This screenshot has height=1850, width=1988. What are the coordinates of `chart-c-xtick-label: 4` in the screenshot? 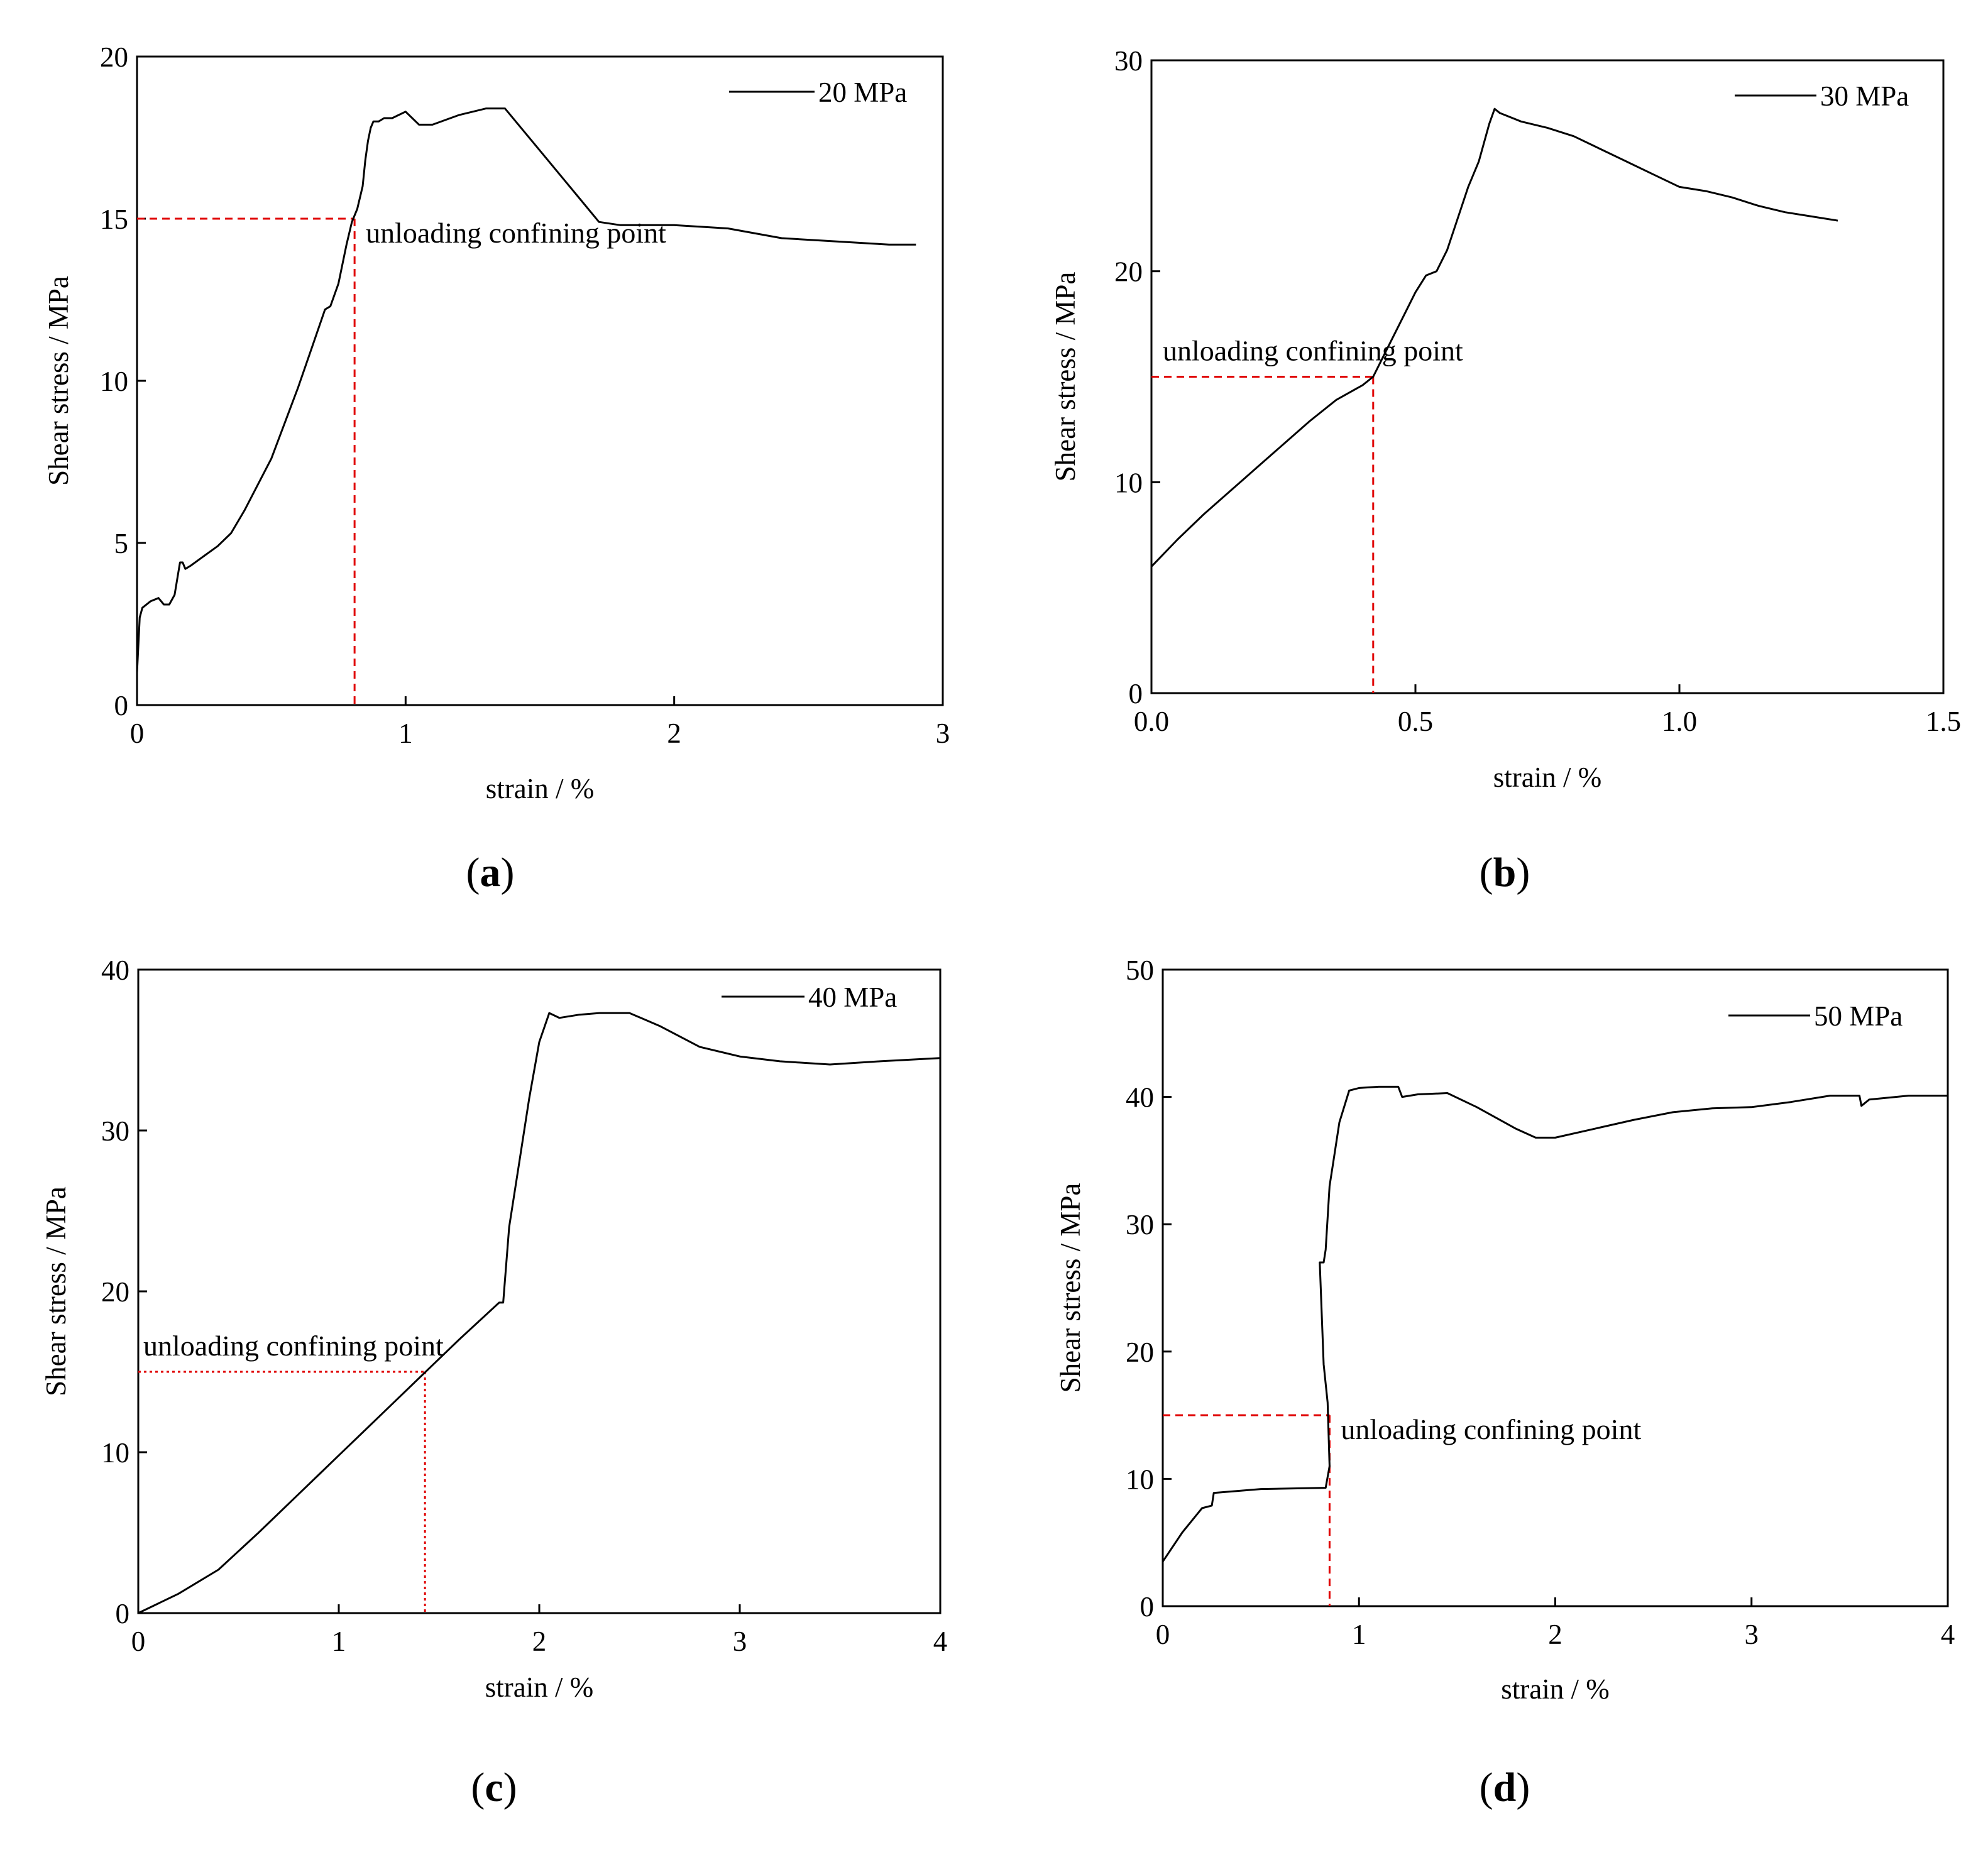 It's located at (940, 1642).